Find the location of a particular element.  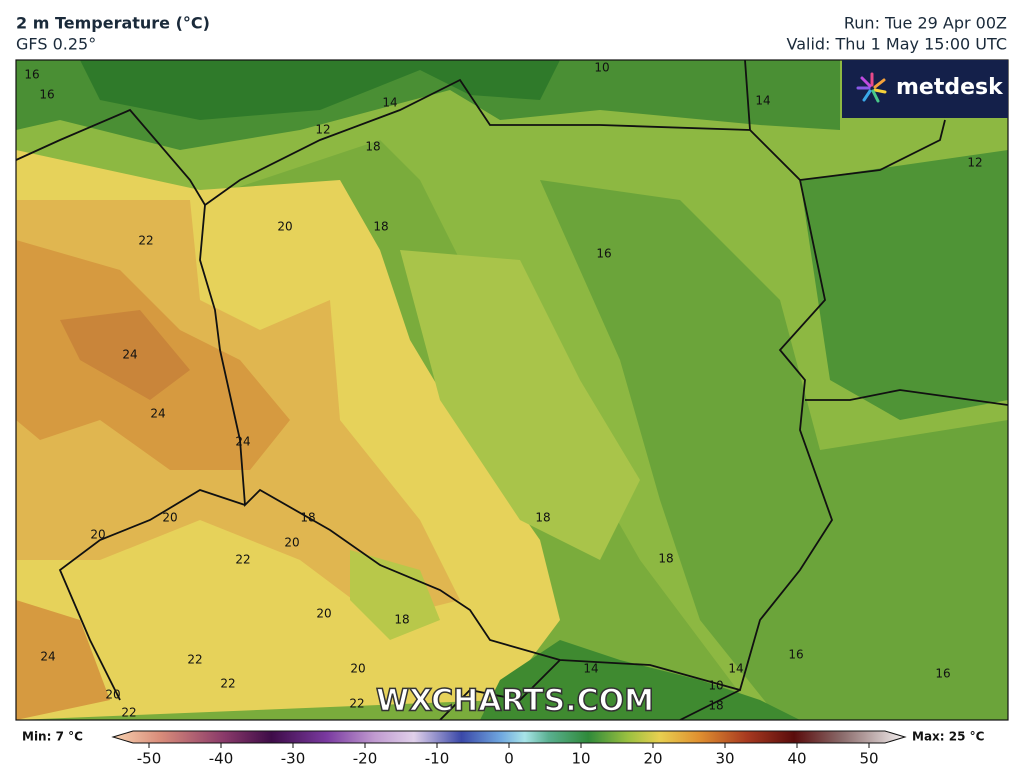

valid-time: Valid: Thu 1 May 15:00 UTC is located at coordinates (896, 44).